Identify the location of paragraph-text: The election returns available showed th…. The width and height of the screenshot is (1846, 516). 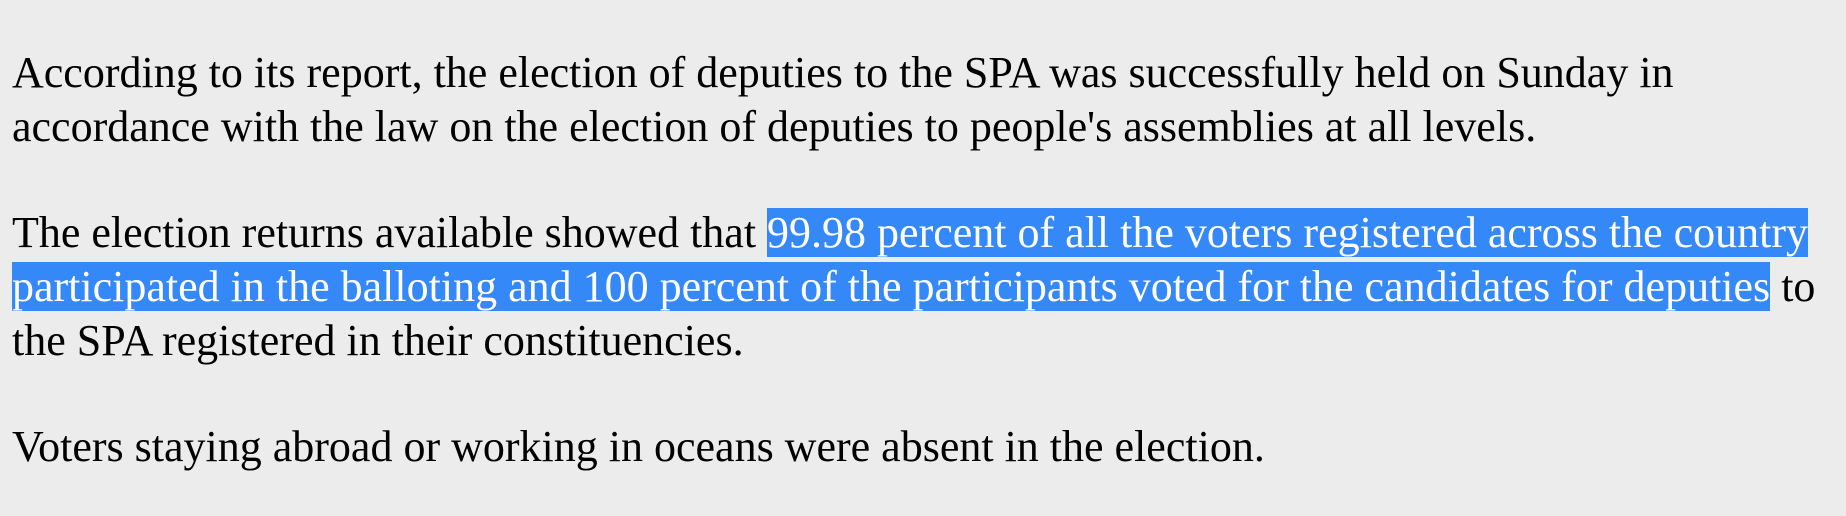
(390, 232).